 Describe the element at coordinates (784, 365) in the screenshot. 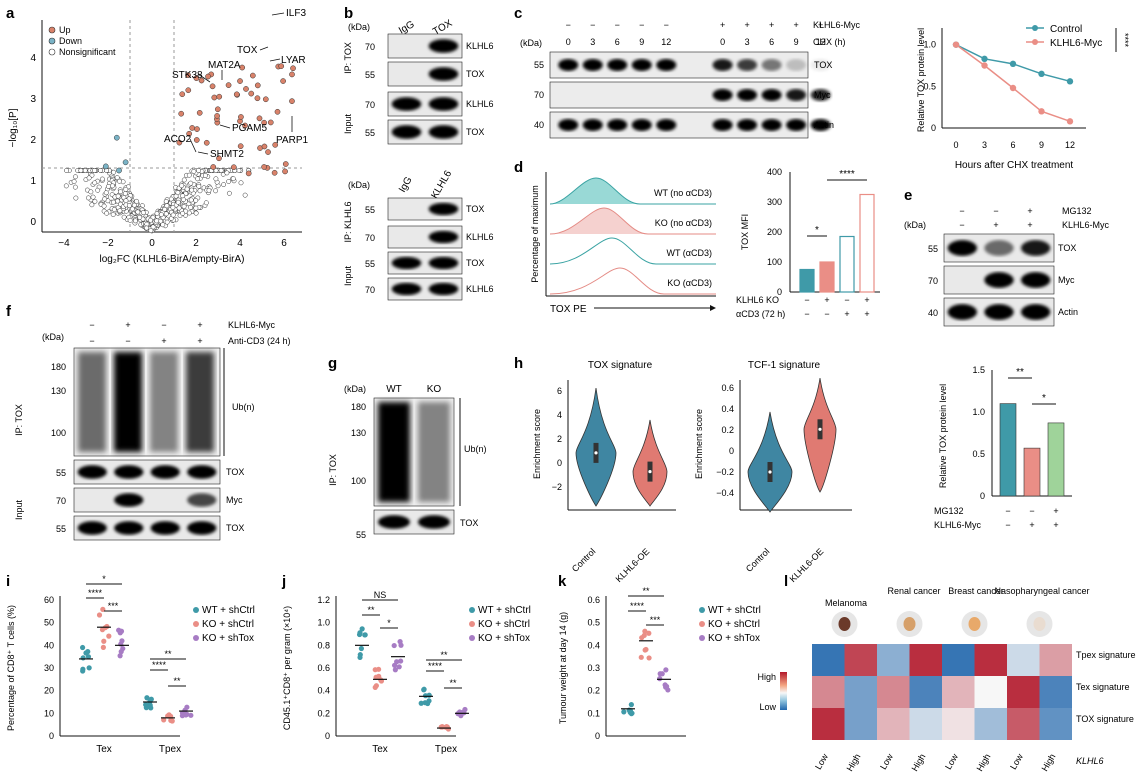

I see `violin-title: TCF-1 signature` at that location.